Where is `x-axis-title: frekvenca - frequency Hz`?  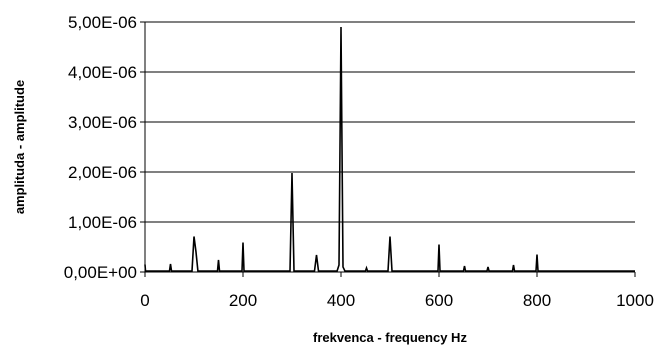
x-axis-title: frekvenca - frequency Hz is located at coordinates (390, 337).